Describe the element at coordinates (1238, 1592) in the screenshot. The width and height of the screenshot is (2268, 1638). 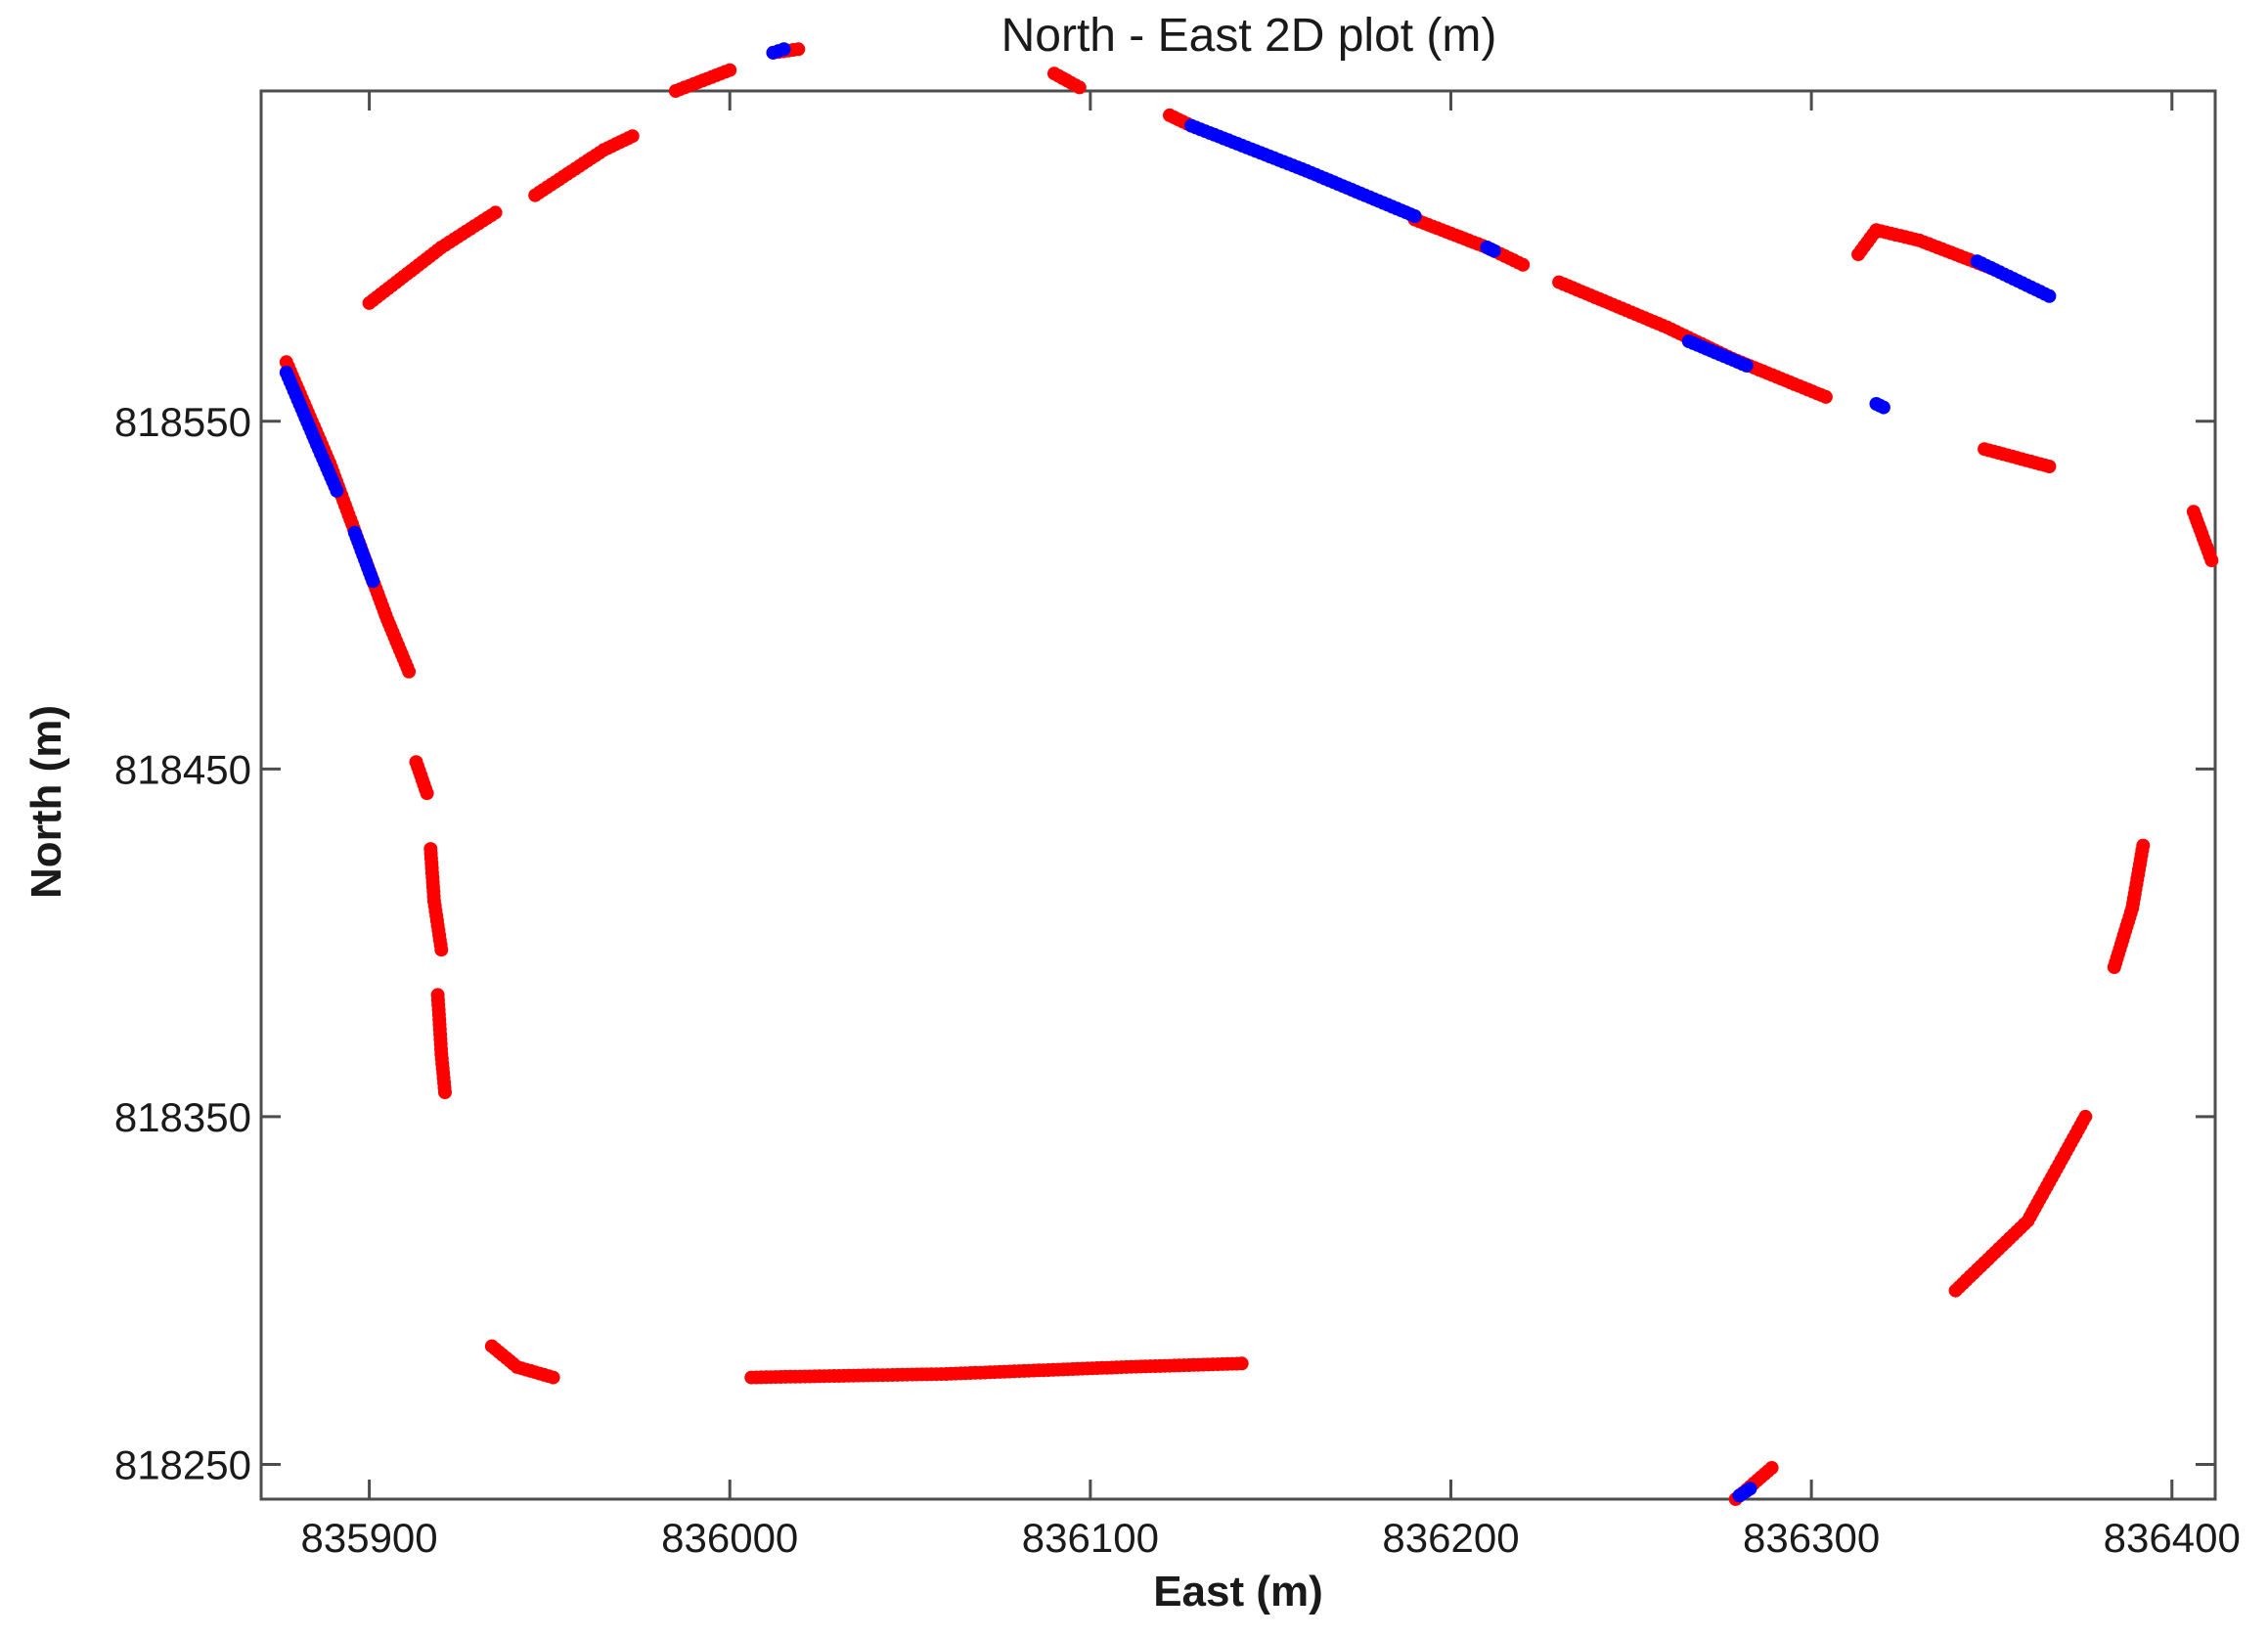
I see `x-axis-label: East (m)` at that location.